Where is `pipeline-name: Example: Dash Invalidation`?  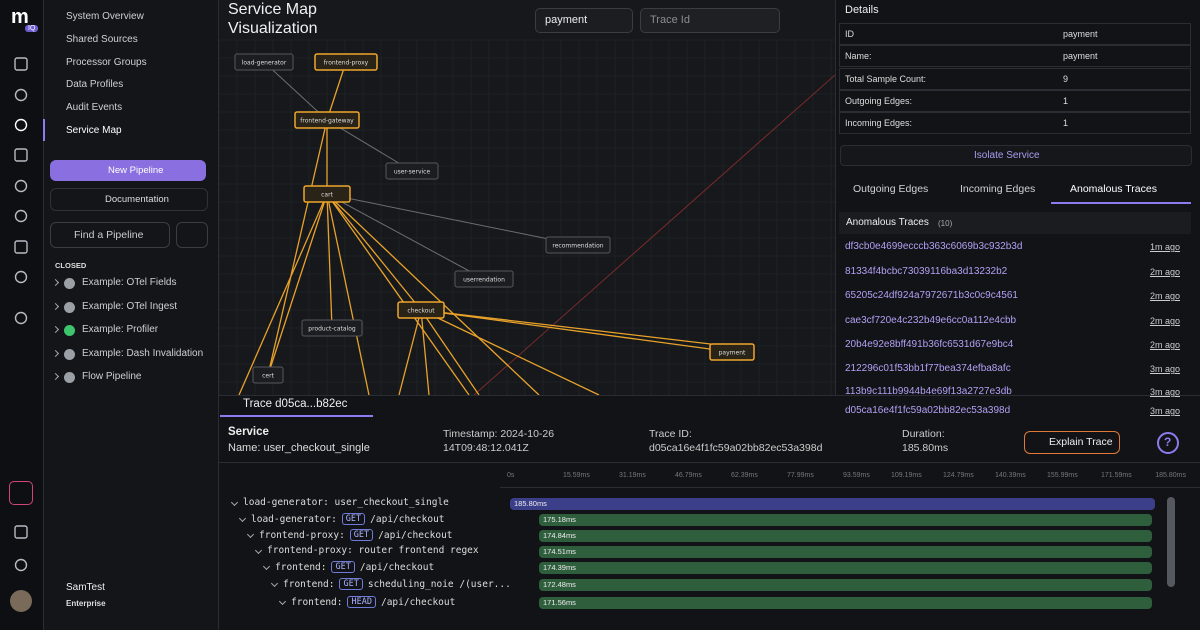
pipeline-name: Example: Dash Invalidation is located at coordinates (143, 353).